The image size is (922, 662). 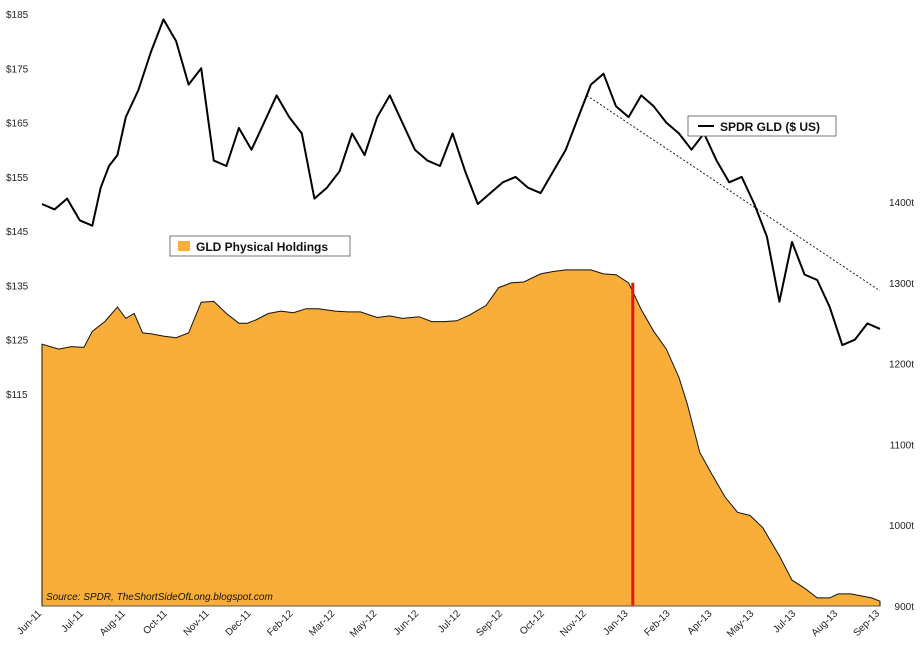 I want to click on right-tick-label: 1000t, so click(x=901, y=526).